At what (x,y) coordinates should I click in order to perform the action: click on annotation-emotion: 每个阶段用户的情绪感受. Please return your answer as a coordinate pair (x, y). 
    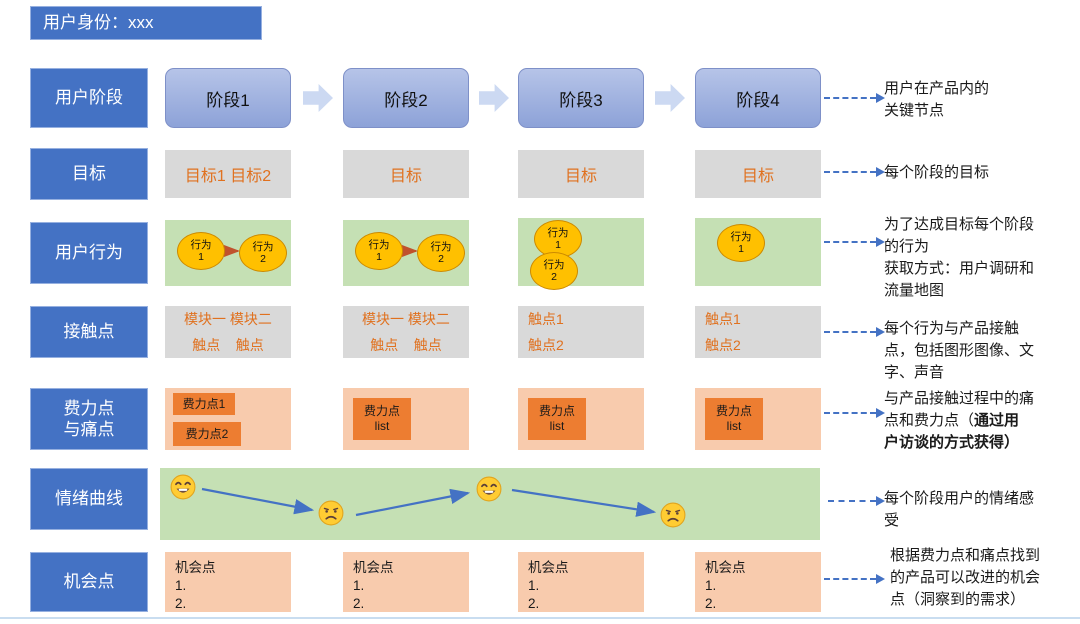
    Looking at the image, I should click on (959, 509).